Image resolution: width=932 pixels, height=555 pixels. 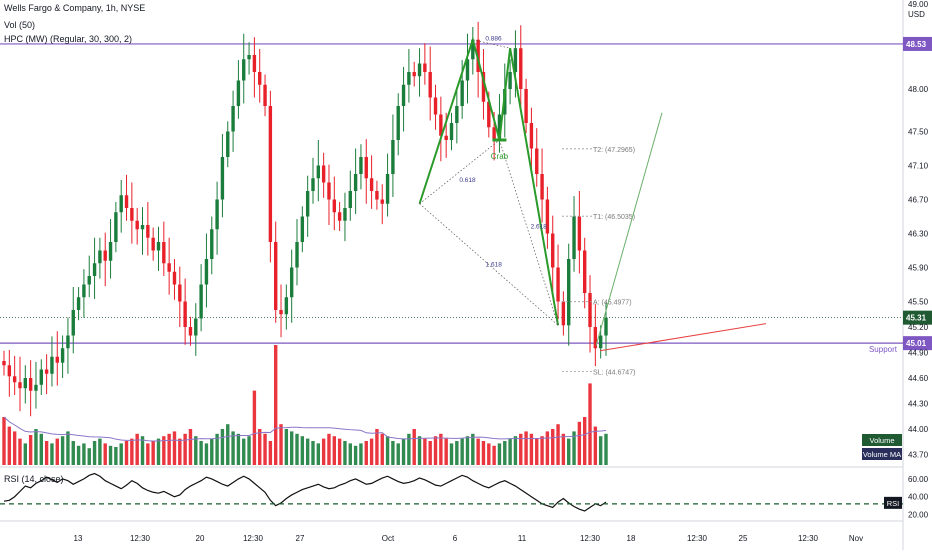 What do you see at coordinates (882, 454) in the screenshot?
I see `volume-legend-label-1: Volume MA` at bounding box center [882, 454].